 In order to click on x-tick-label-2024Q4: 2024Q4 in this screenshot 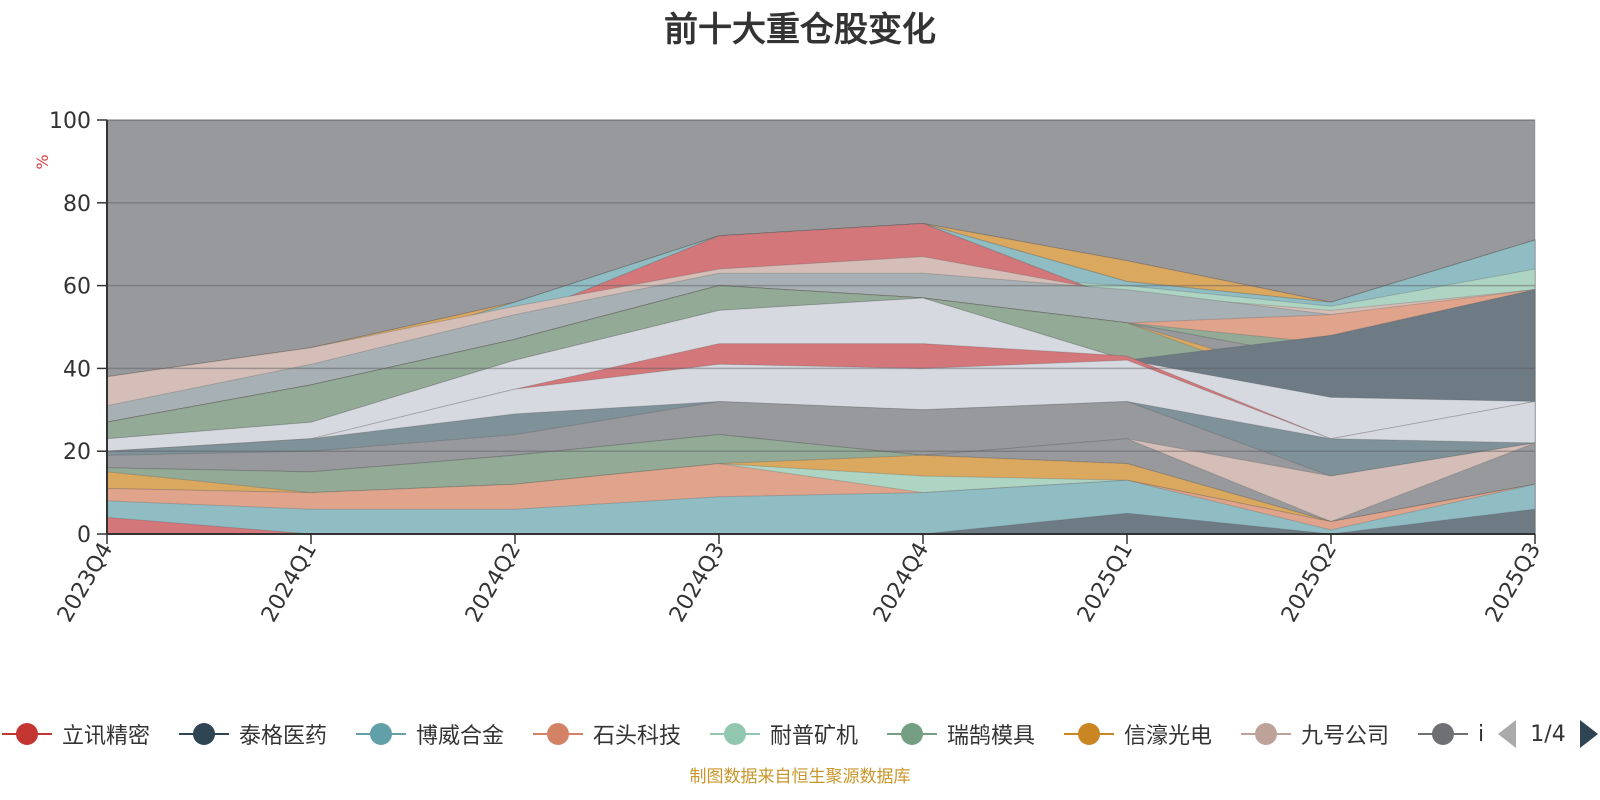, I will do `click(901, 583)`.